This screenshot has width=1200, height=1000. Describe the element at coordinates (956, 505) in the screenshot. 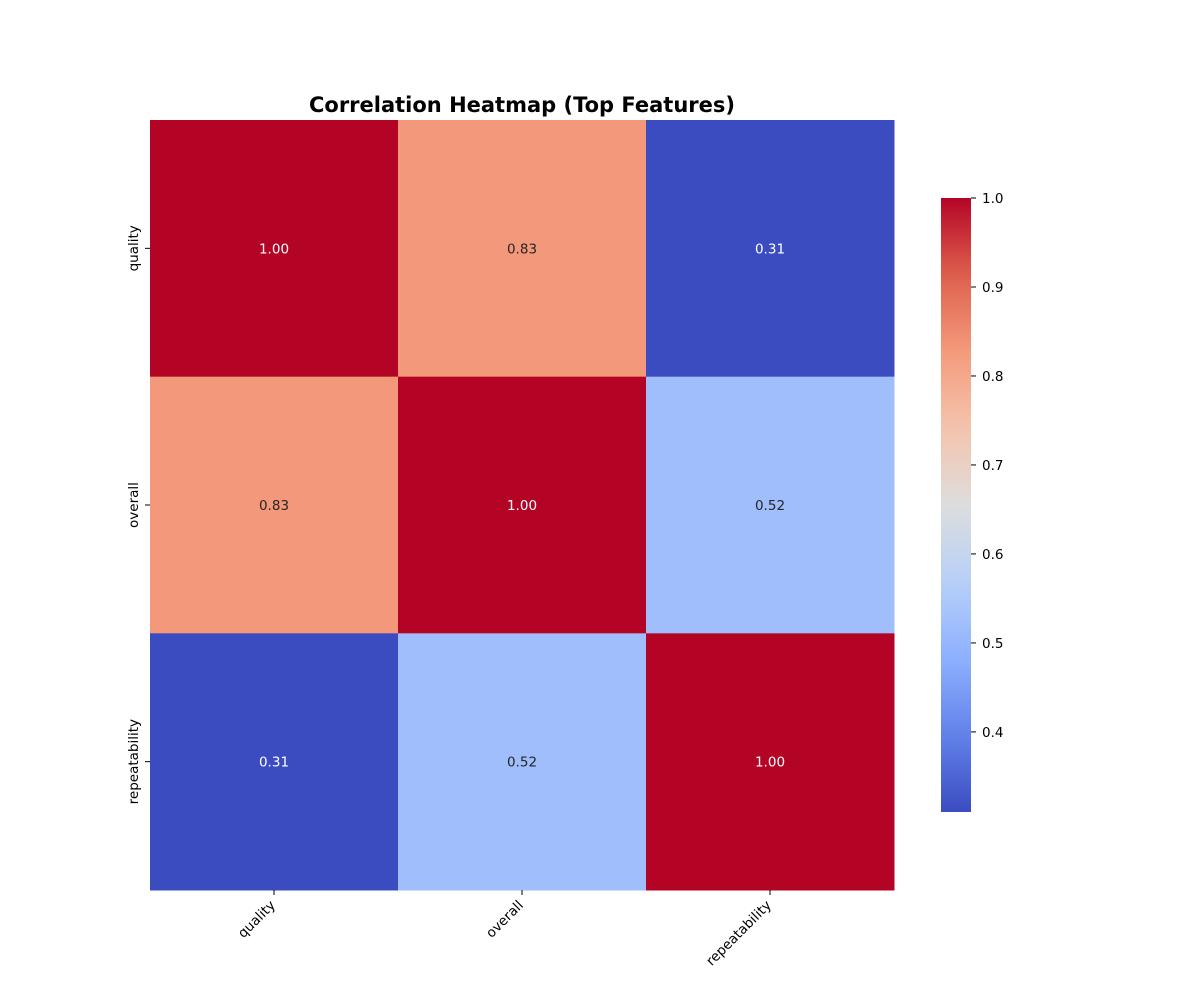

I see `colorbar-gradient` at that location.